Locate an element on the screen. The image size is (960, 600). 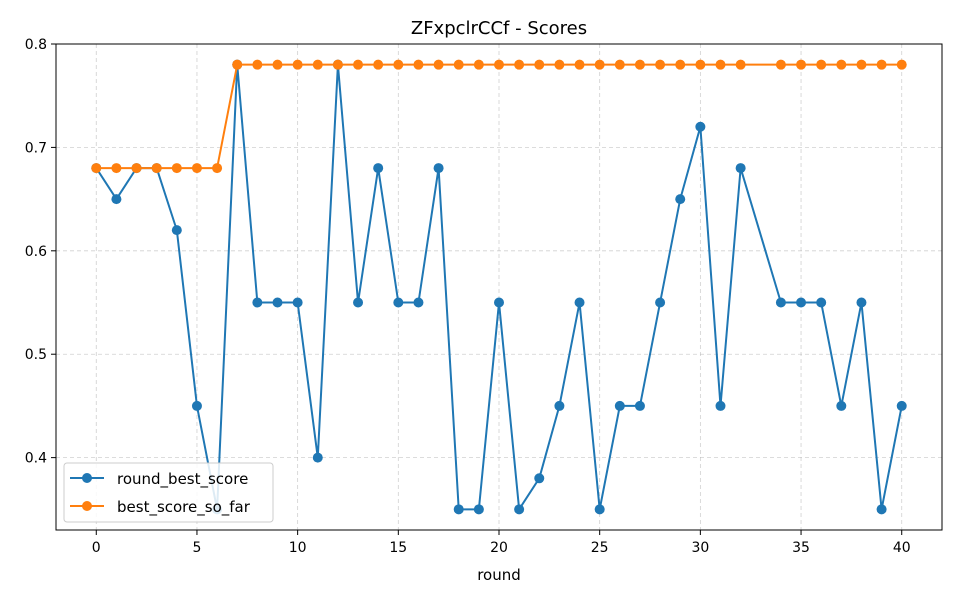
series-line-best-score-so-far is located at coordinates (499, 116).